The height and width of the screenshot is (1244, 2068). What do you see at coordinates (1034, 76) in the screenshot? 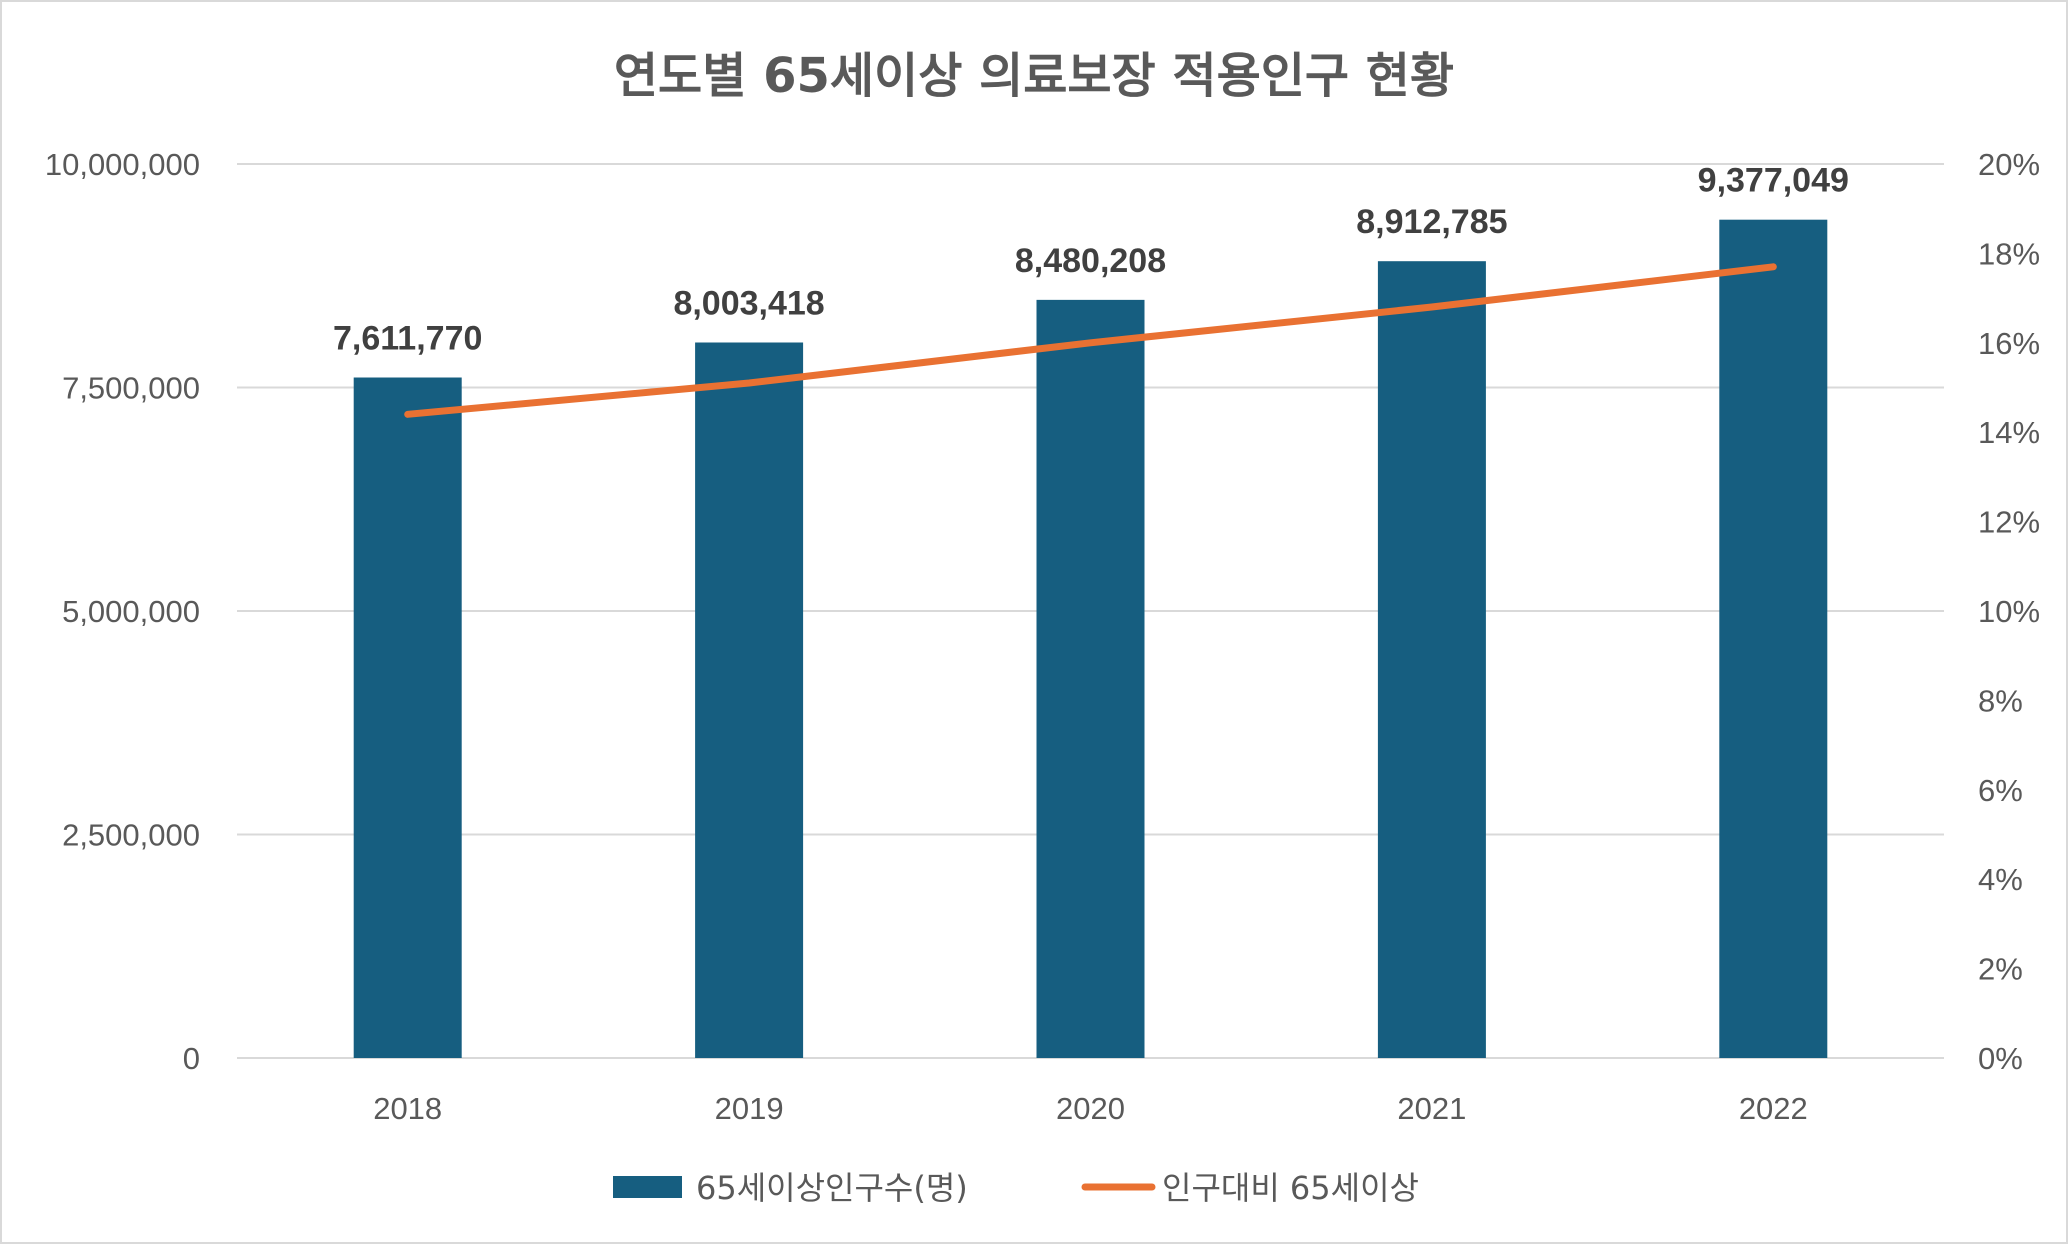
I see `chart-title: 연도별 65세이상 의료보장 적용인구 현황` at bounding box center [1034, 76].